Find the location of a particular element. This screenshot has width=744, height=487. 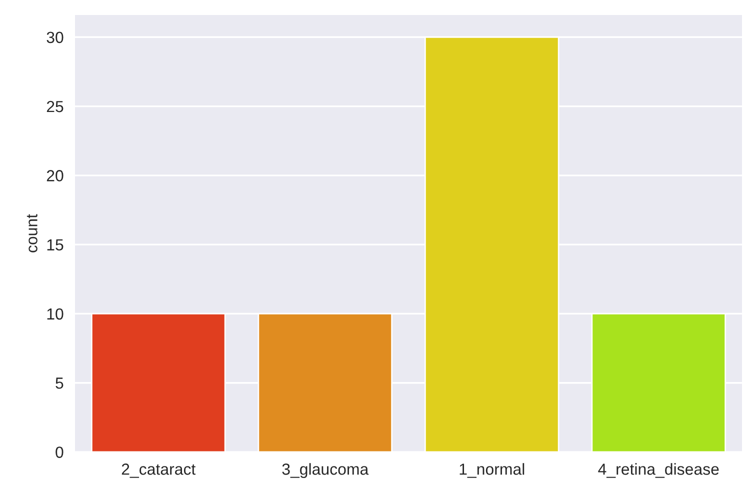

y-tick-label: 10 is located at coordinates (55, 314).